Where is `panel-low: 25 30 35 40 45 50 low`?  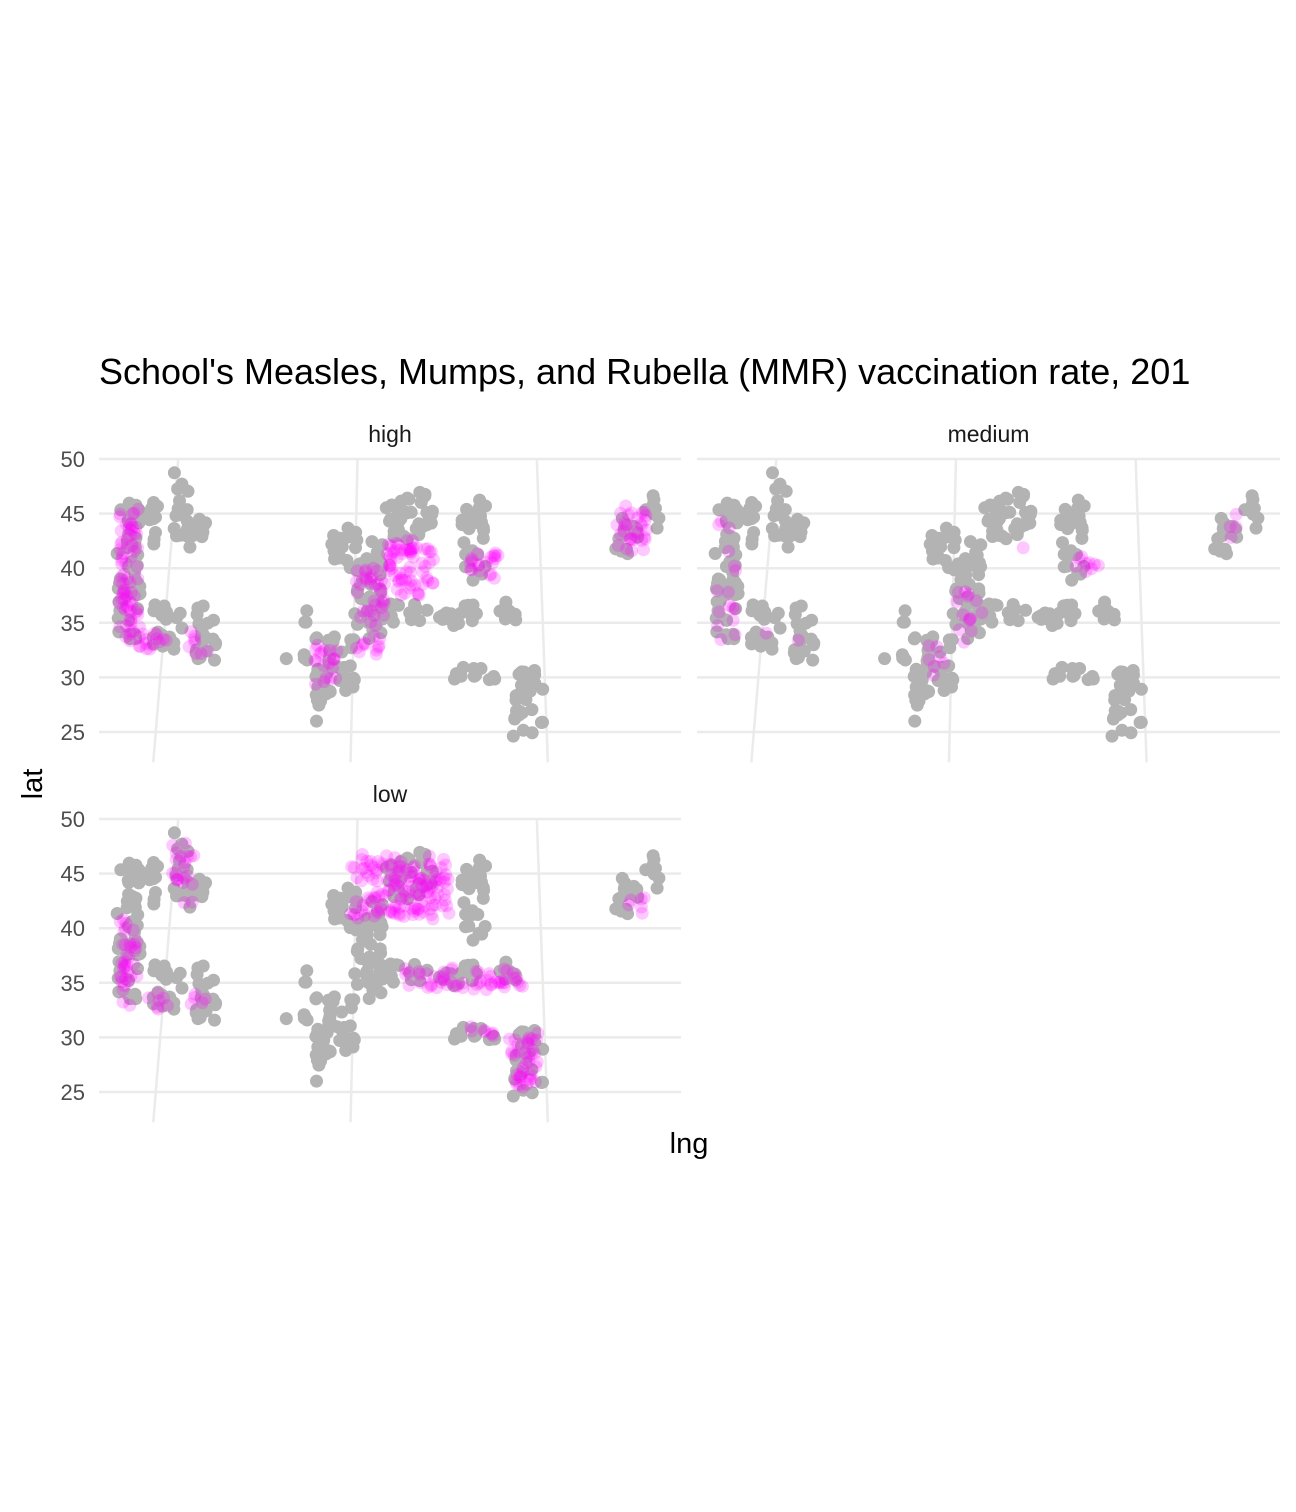 panel-low: 25 30 35 40 45 50 low is located at coordinates (371, 952).